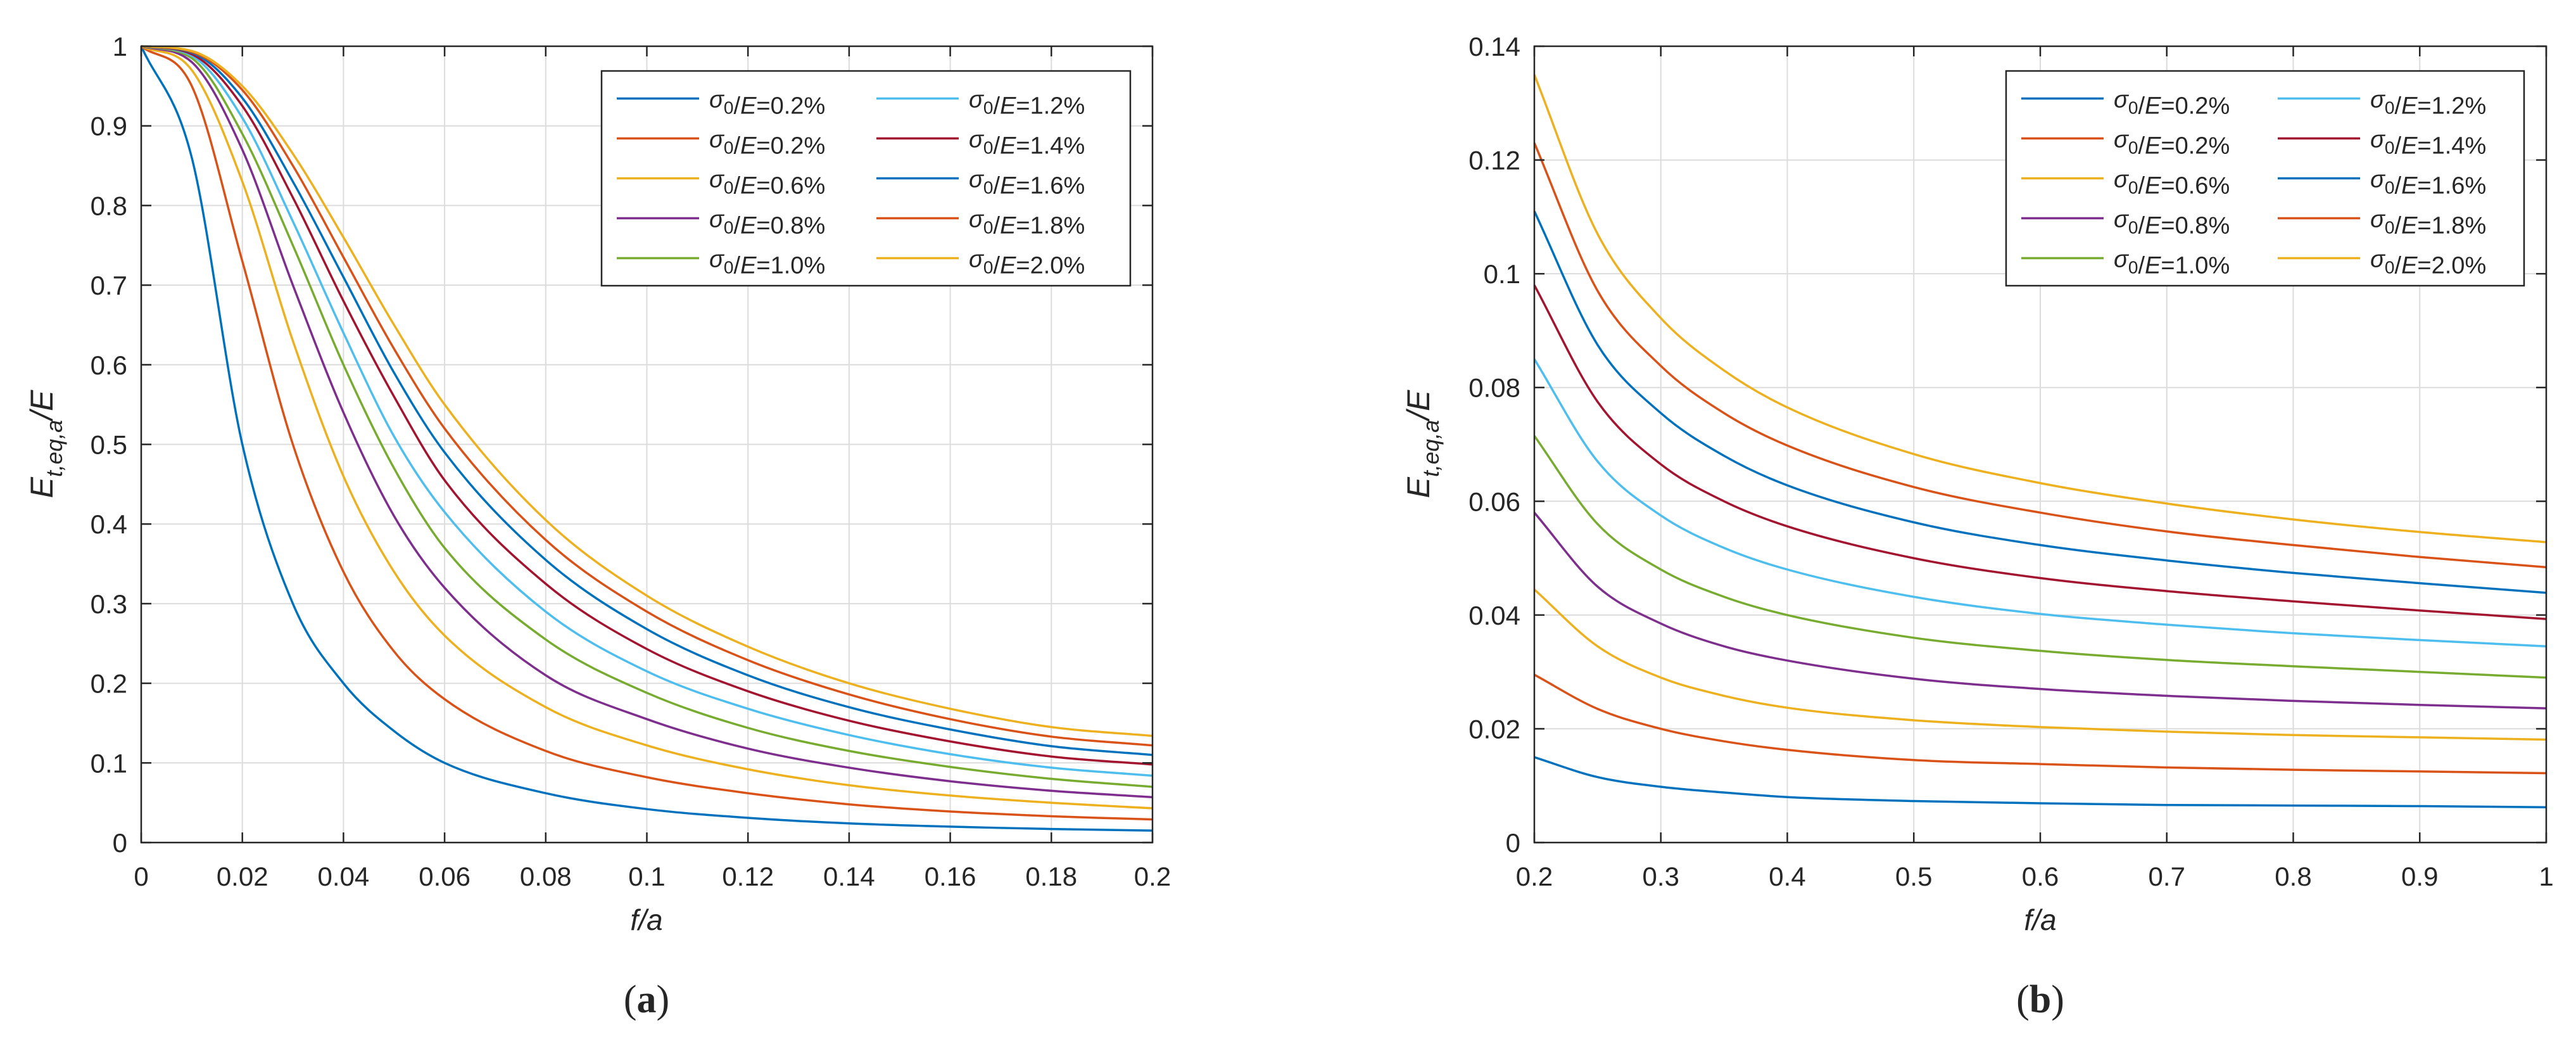 This screenshot has height=1044, width=2576. What do you see at coordinates (1494, 161) in the screenshot?
I see `y-tick-label: 0.12` at bounding box center [1494, 161].